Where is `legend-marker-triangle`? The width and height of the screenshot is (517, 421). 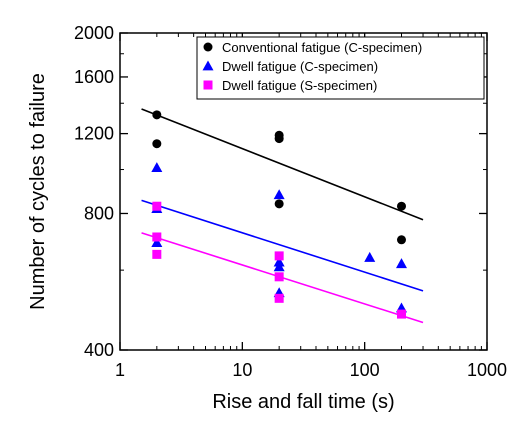 legend-marker-triangle is located at coordinates (208, 65).